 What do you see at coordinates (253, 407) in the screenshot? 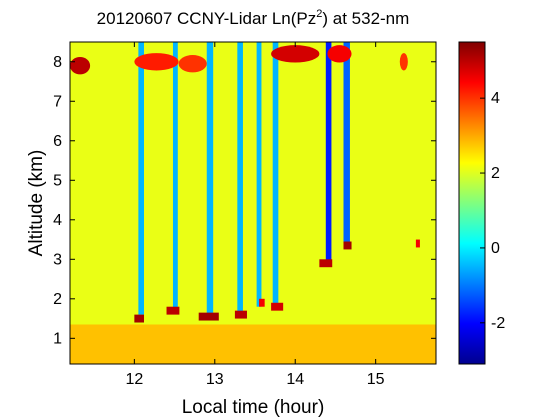
I see `x-axis-label: Local time (hour)` at bounding box center [253, 407].